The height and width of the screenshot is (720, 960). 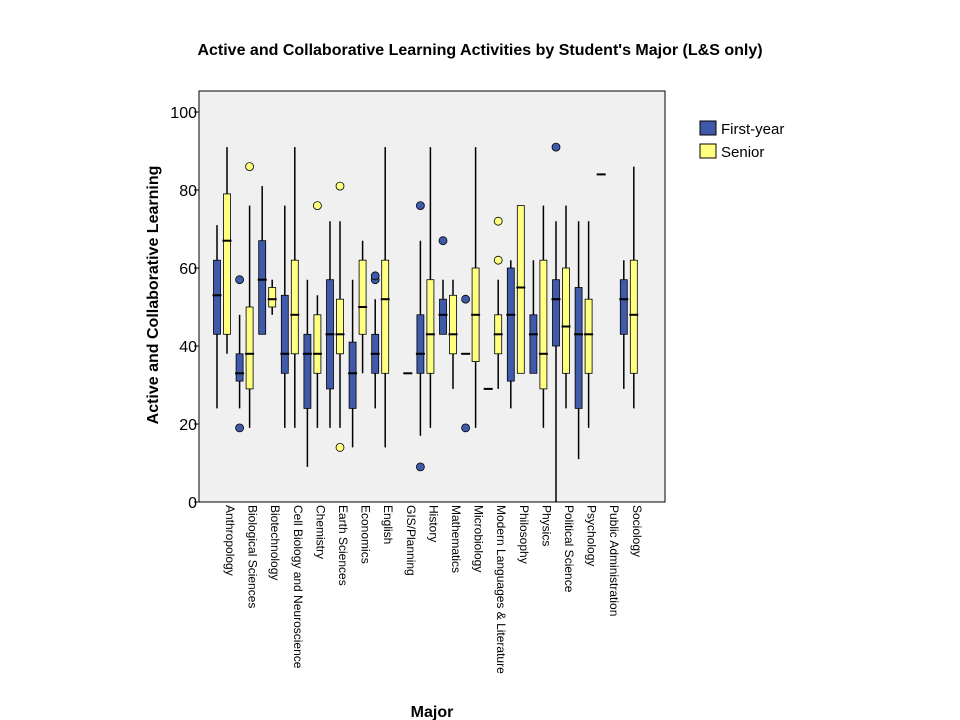 What do you see at coordinates (253, 556) in the screenshot?
I see `x-tick-label: Biological Sciences` at bounding box center [253, 556].